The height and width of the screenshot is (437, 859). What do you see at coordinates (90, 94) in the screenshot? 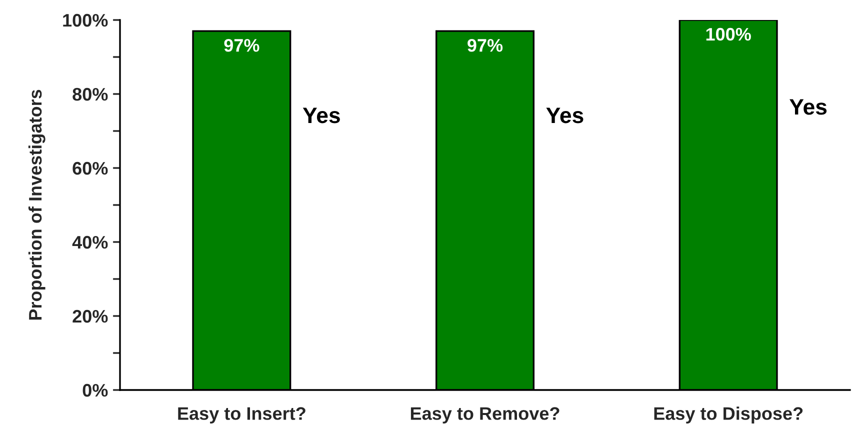
I see `y-tick-label: 80%` at bounding box center [90, 94].